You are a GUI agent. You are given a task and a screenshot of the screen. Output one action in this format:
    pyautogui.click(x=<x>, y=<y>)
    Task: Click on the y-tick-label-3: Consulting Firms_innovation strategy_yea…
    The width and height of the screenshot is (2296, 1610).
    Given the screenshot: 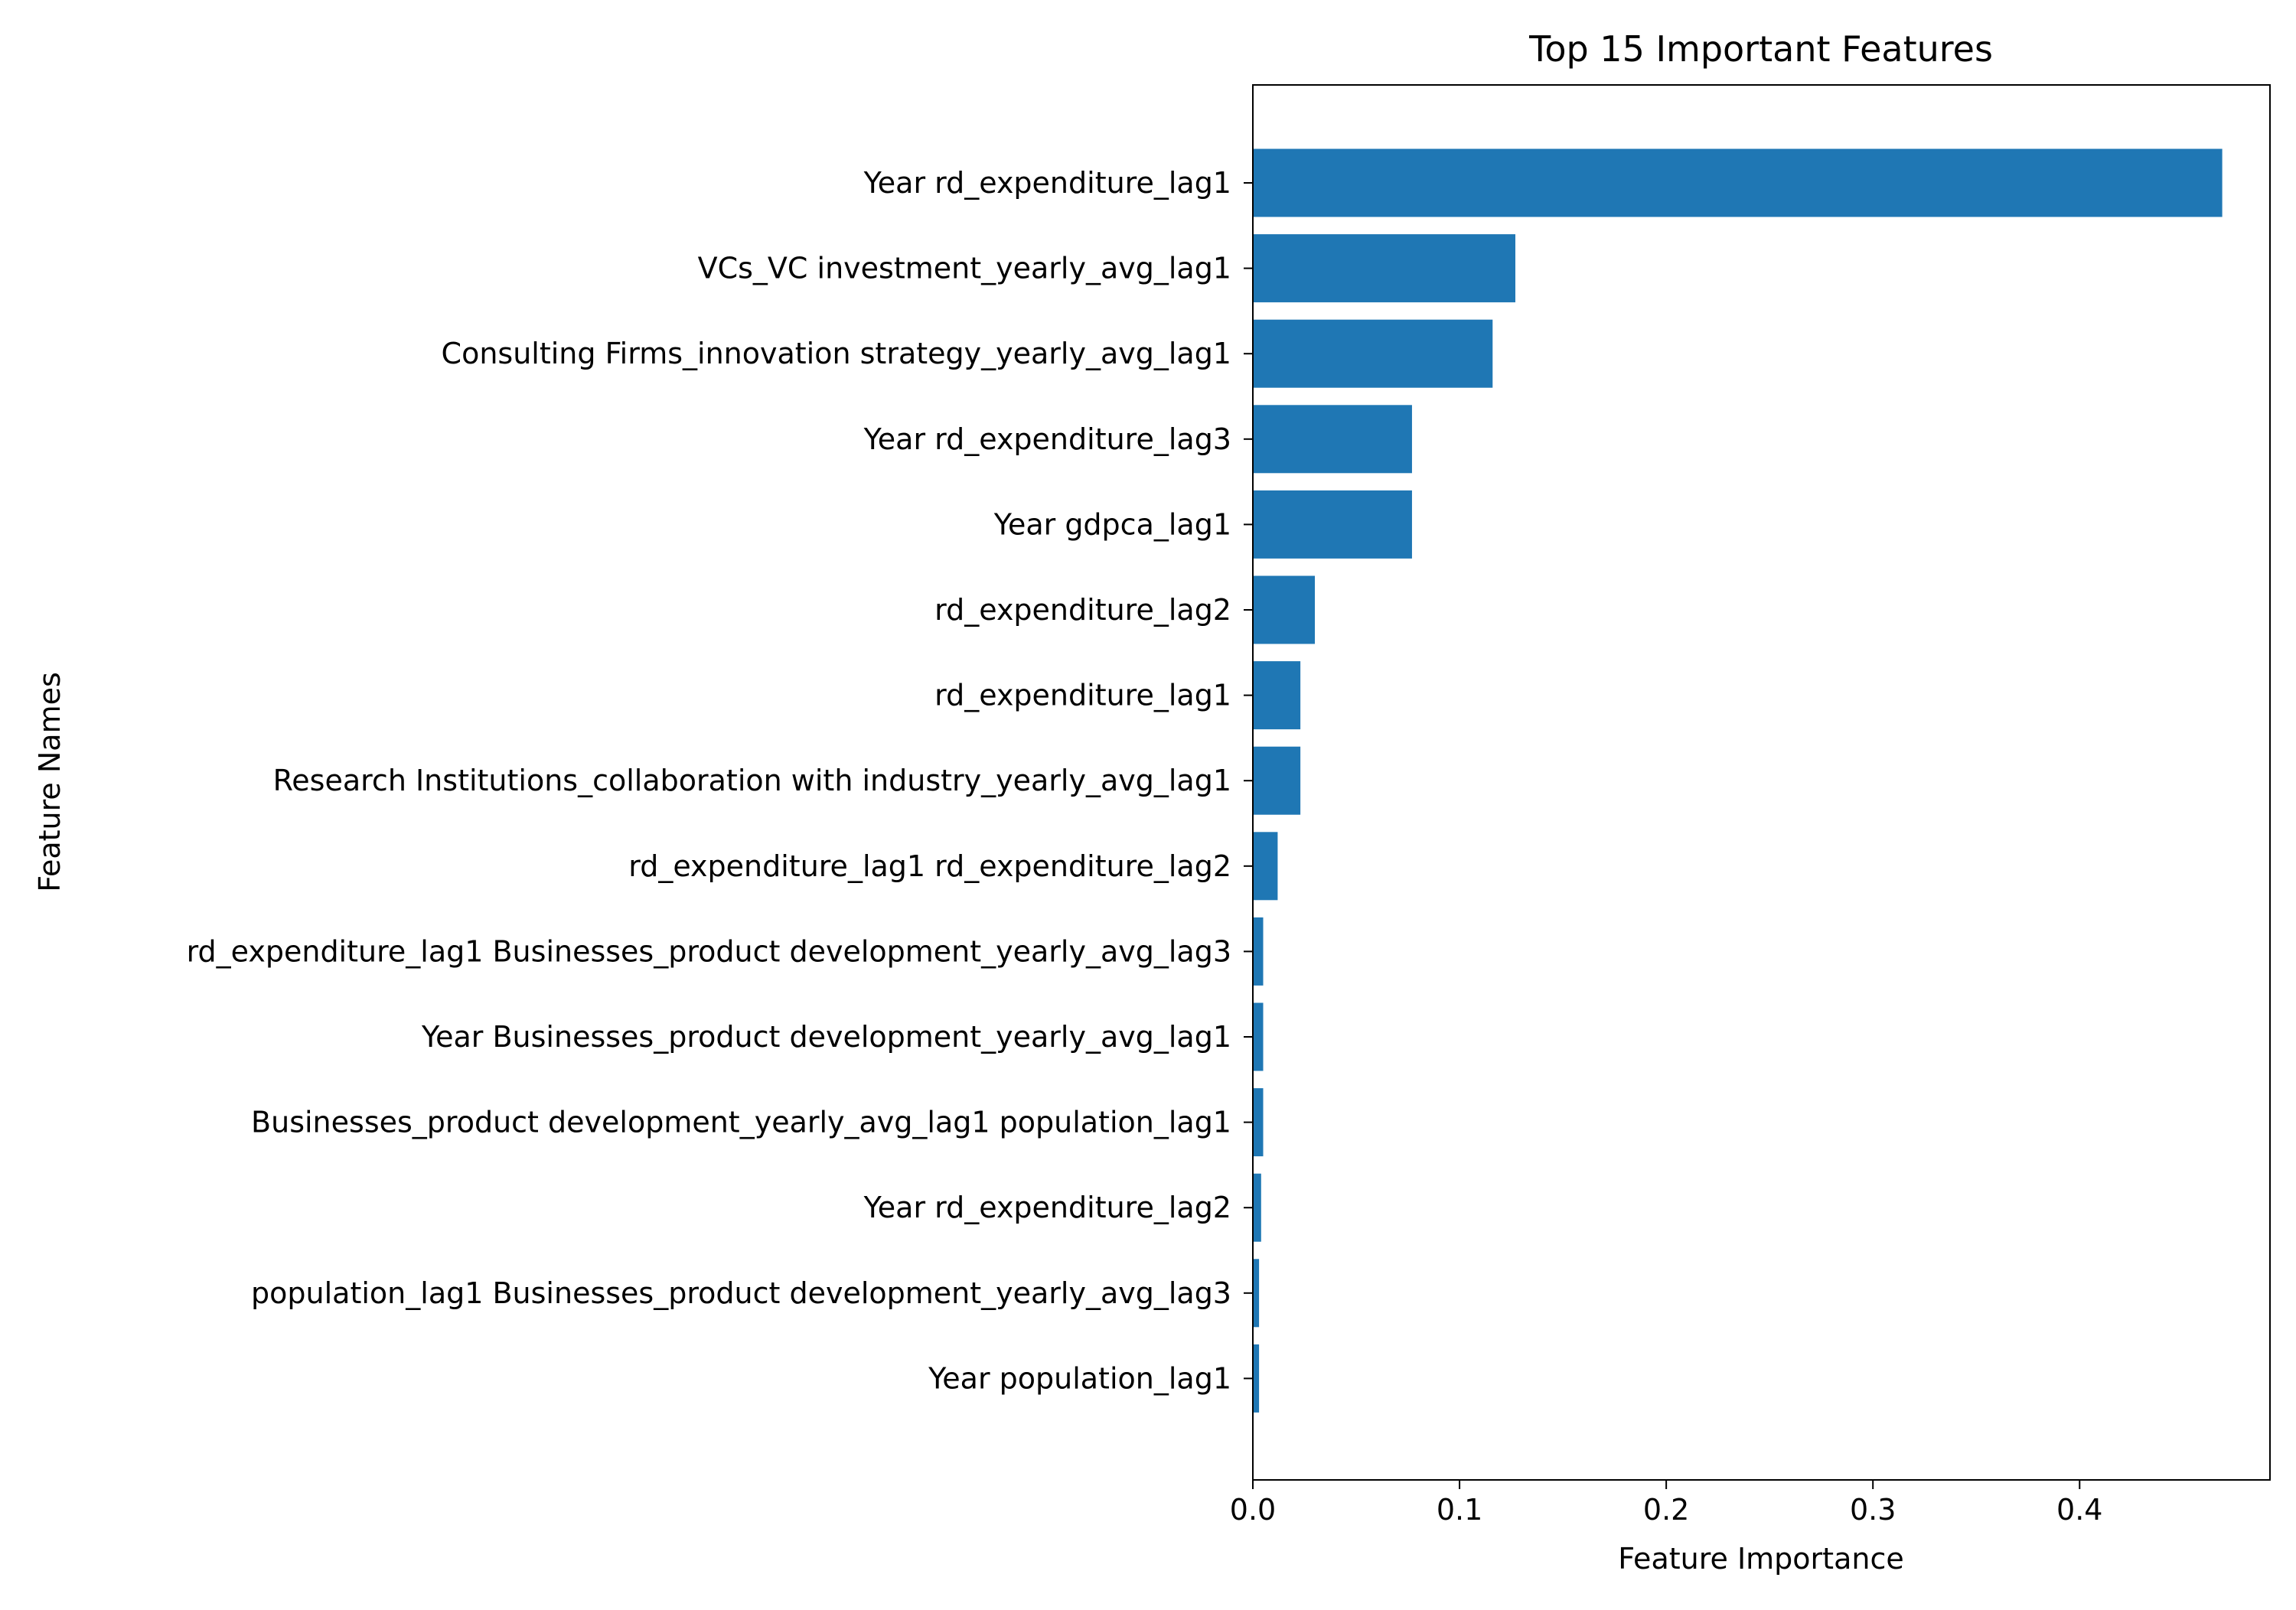 What is the action you would take?
    pyautogui.click(x=836, y=353)
    